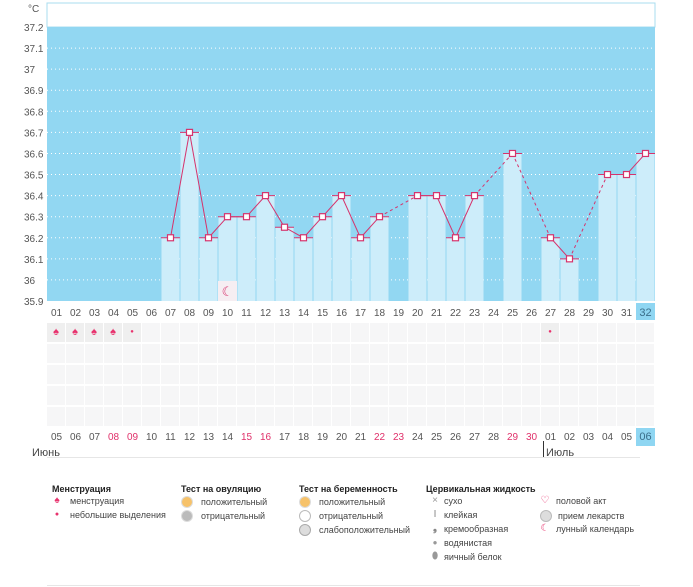  Describe the element at coordinates (284, 437) in the screenshot. I see `date-label: 17` at that location.